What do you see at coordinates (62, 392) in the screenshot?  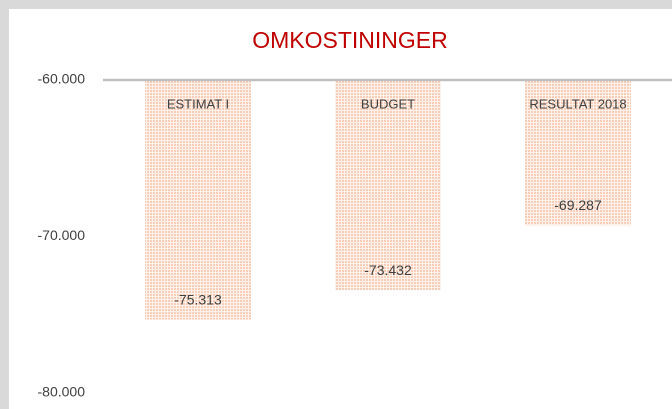 I see `y-tick-label: -80.000` at bounding box center [62, 392].